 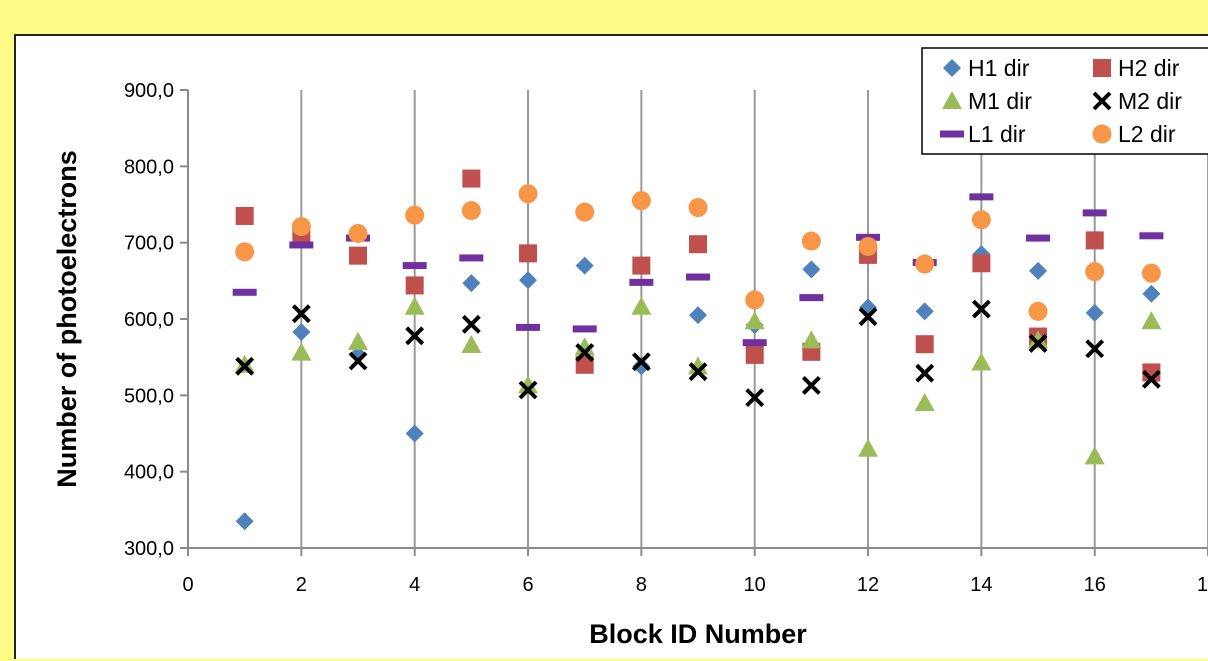 I want to click on x-tick-label: 2, so click(x=301, y=585).